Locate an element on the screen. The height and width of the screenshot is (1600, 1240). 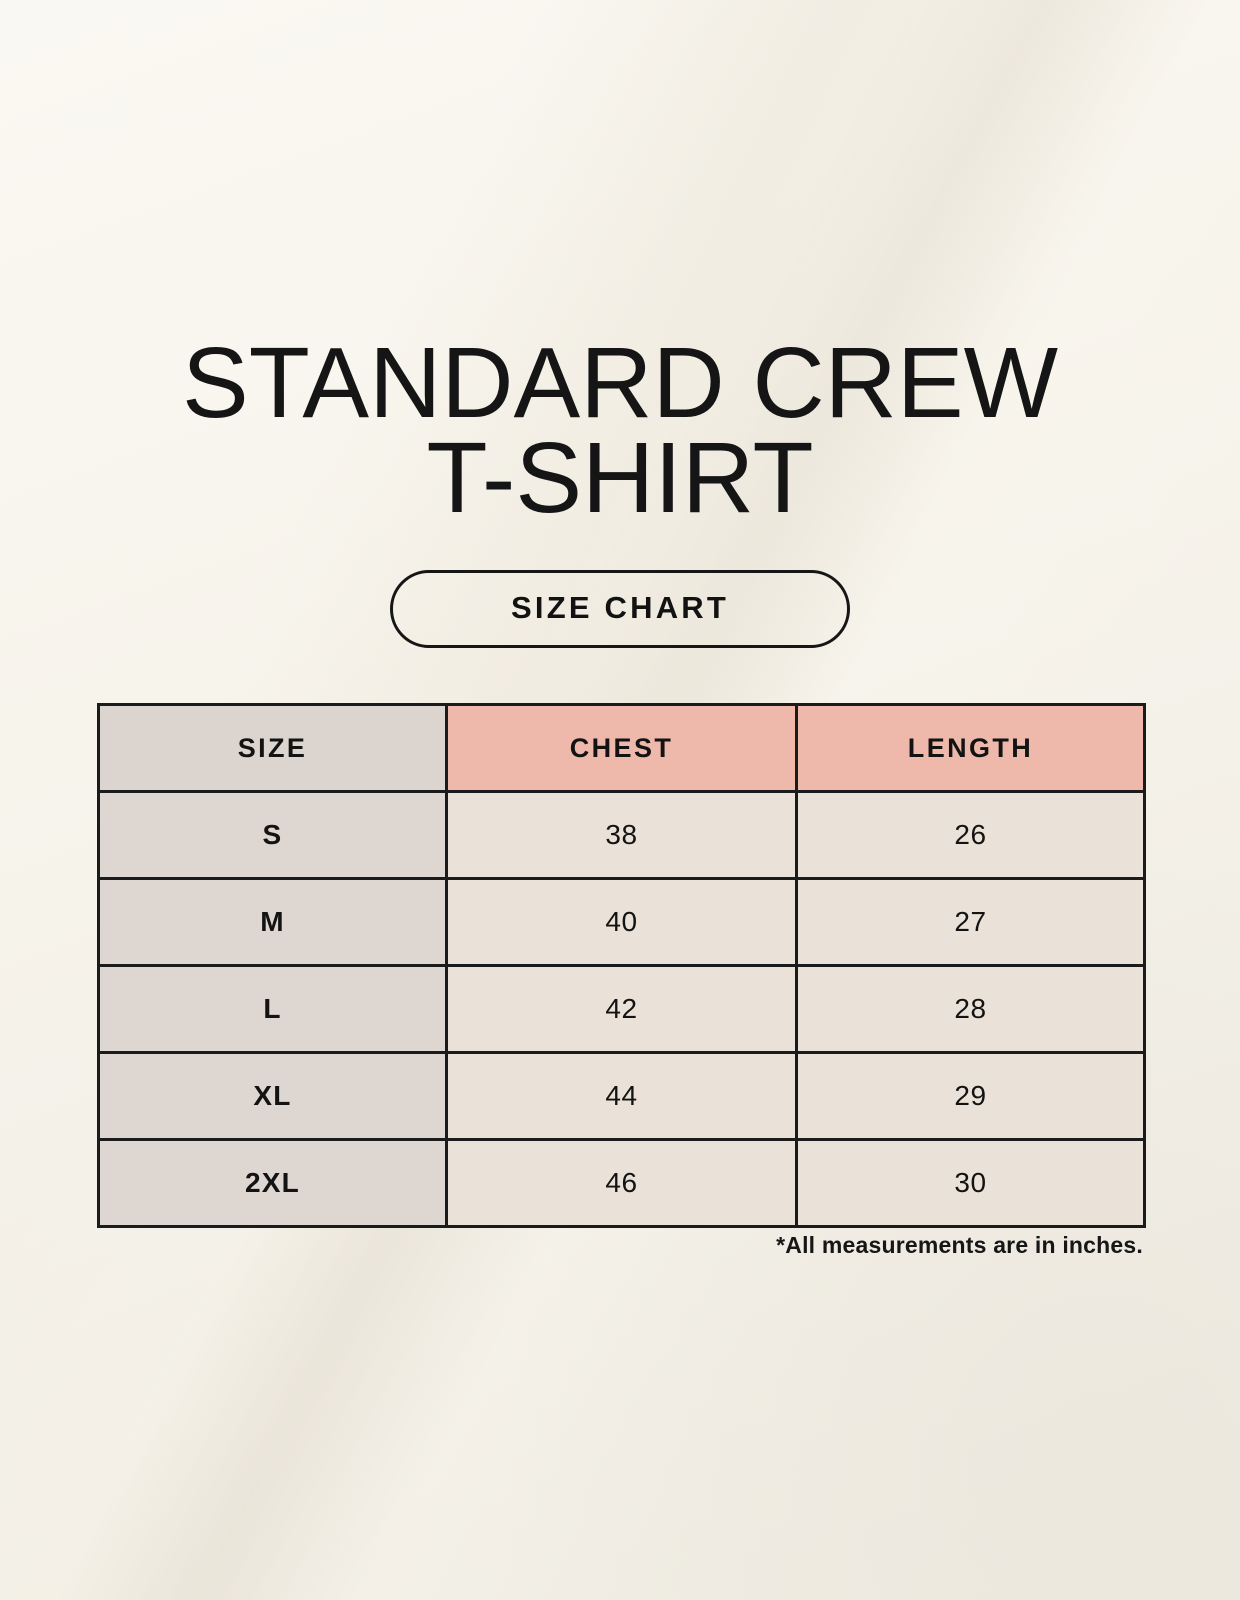
column-header-size: SIZE is located at coordinates (272, 748).